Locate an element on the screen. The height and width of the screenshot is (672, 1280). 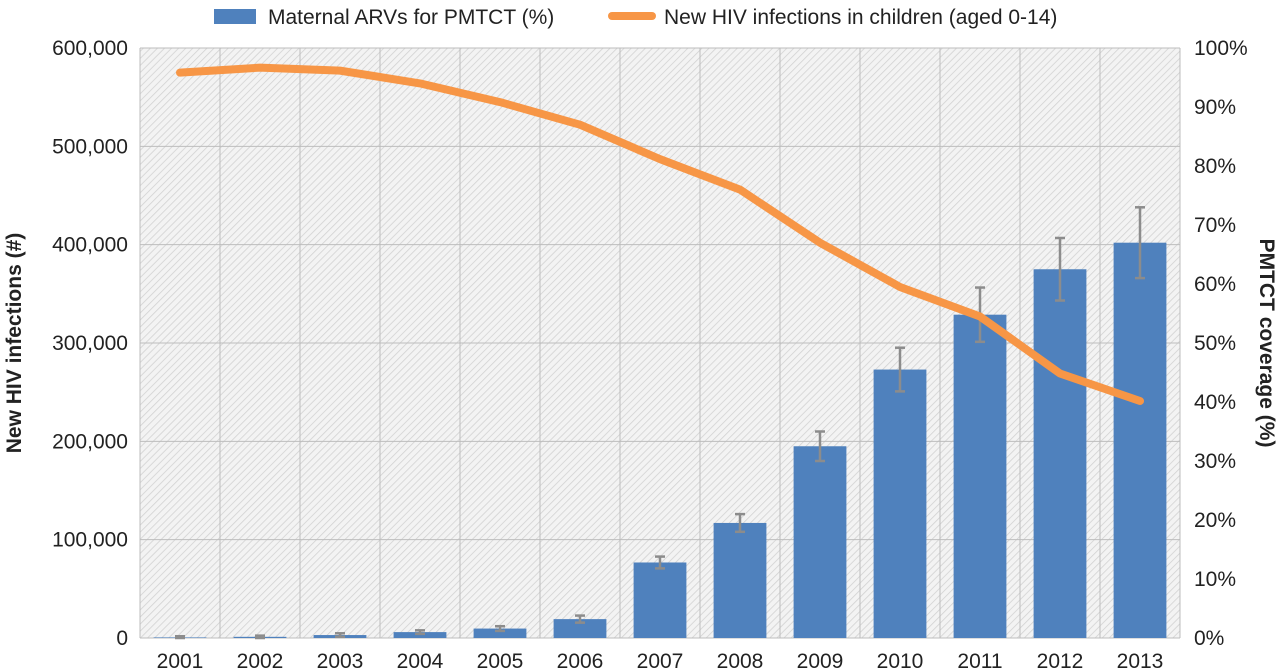
left-tick-label: 200,000 is located at coordinates (90, 441).